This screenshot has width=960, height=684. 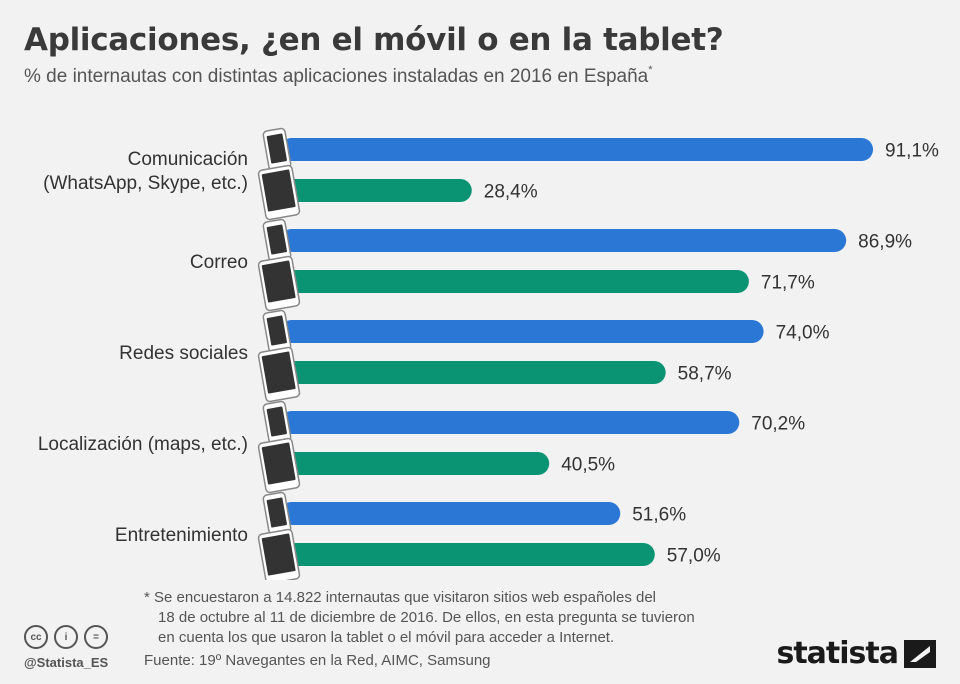 I want to click on bar-value-label: 91,1%, so click(x=912, y=151).